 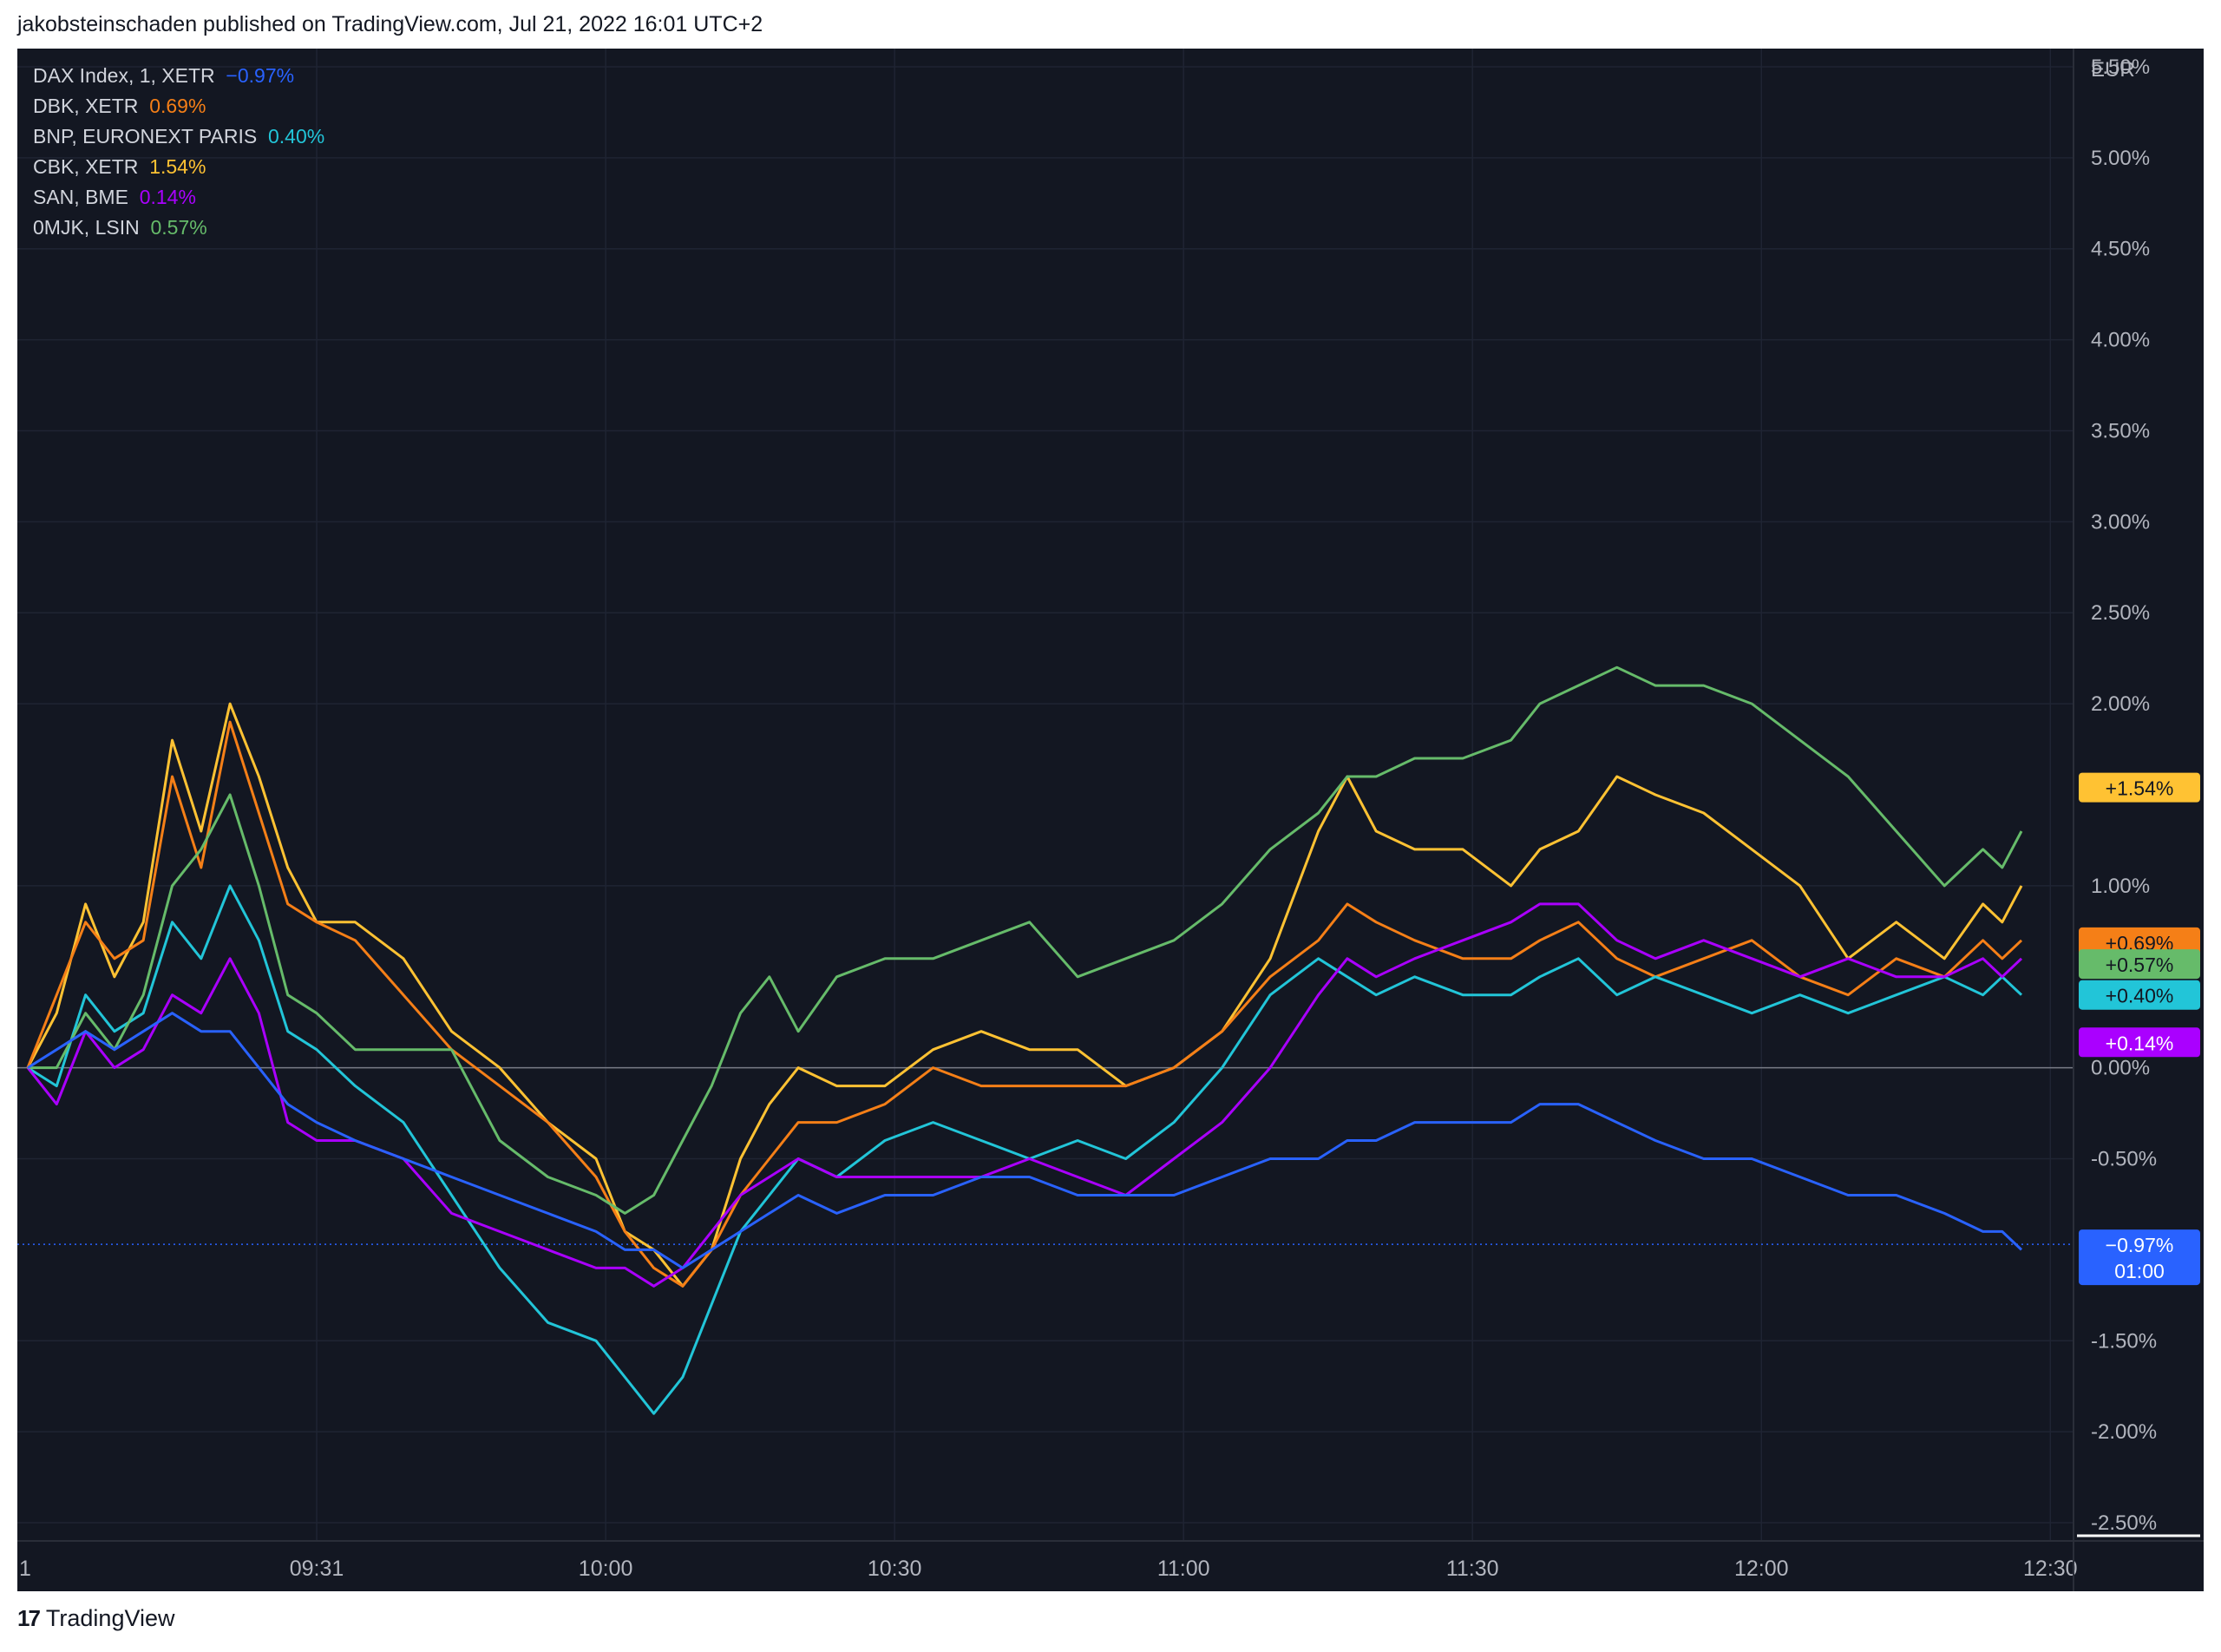 I want to click on y-tick-label: 4.00%, so click(x=2120, y=340).